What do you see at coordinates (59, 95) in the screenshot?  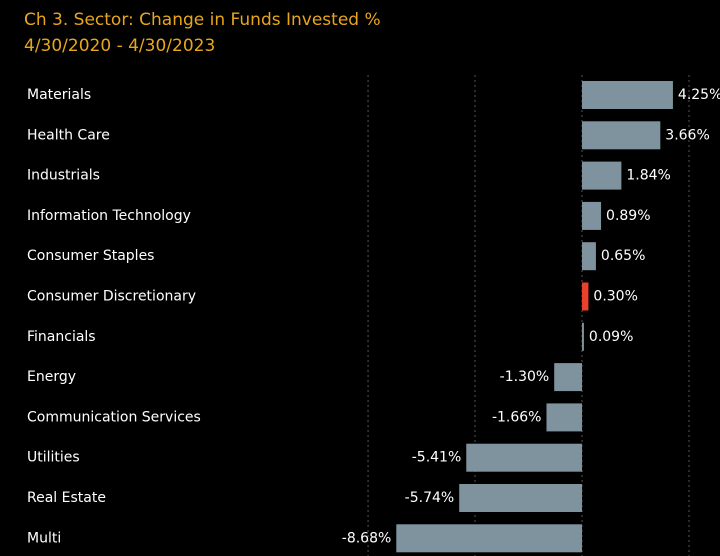 I see `category-label: Materials` at bounding box center [59, 95].